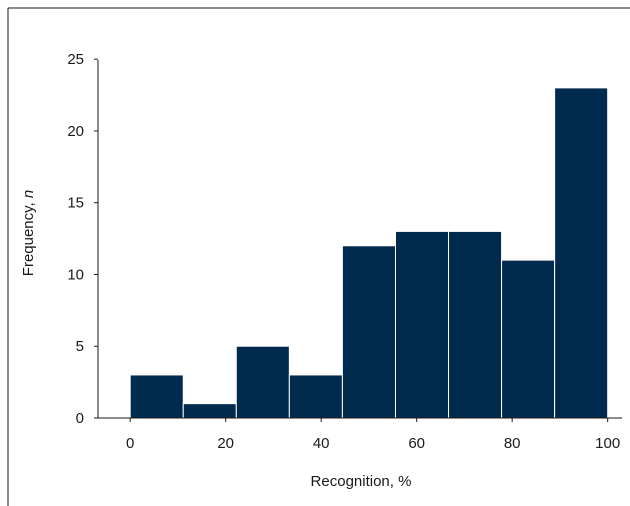 The width and height of the screenshot is (630, 506). Describe the element at coordinates (28, 194) in the screenshot. I see `y-axis-label-variable: n` at that location.